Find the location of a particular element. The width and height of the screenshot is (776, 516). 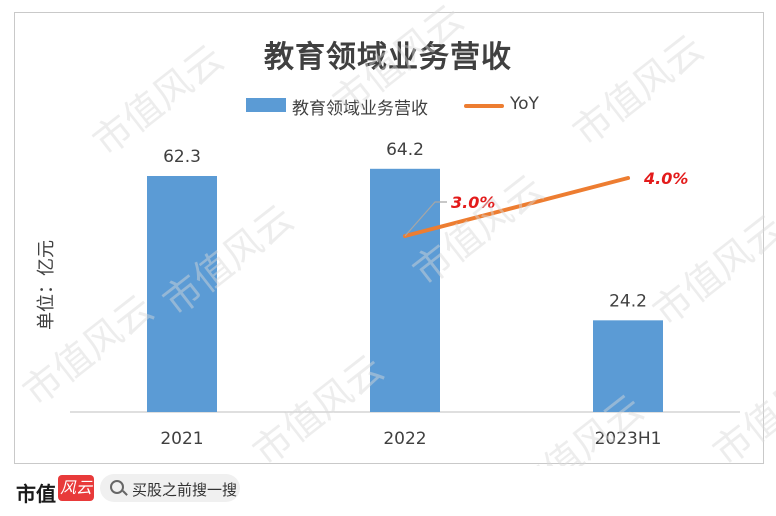

search-box: 买股之前搜一搜 is located at coordinates (170, 488).